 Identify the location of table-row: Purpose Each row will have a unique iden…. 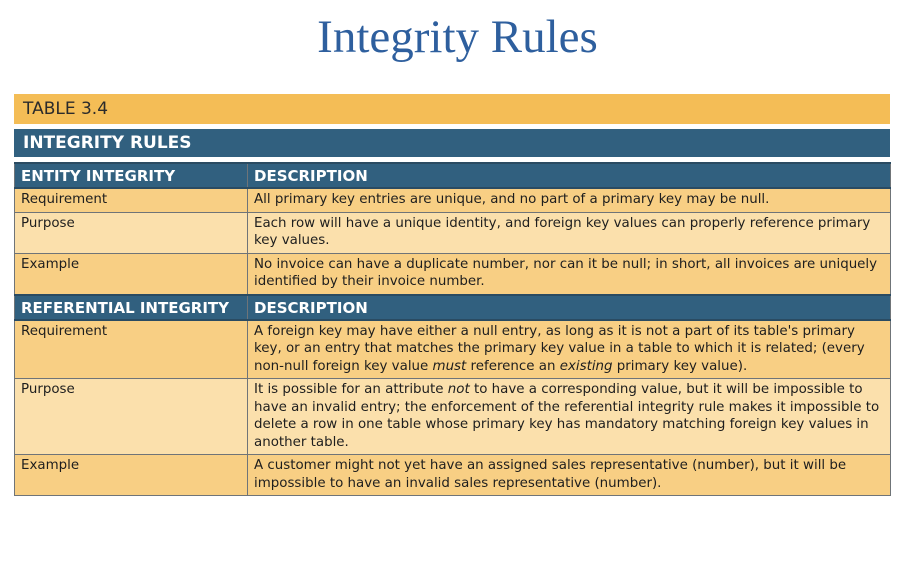
(452, 232).